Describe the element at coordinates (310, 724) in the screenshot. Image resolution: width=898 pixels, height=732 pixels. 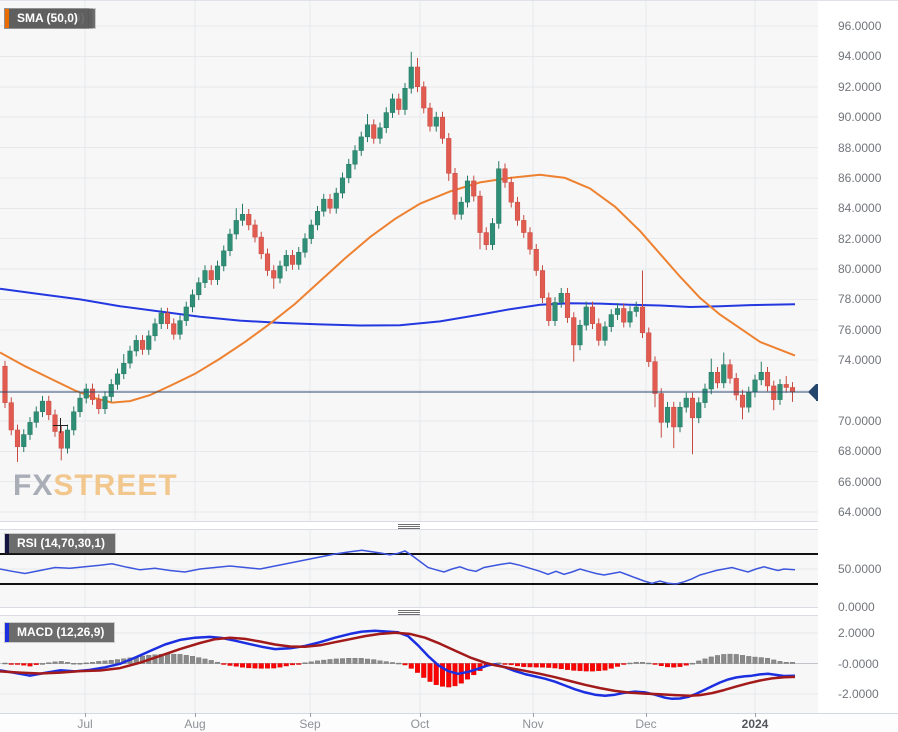
I see `time-axis-label: Sep` at that location.